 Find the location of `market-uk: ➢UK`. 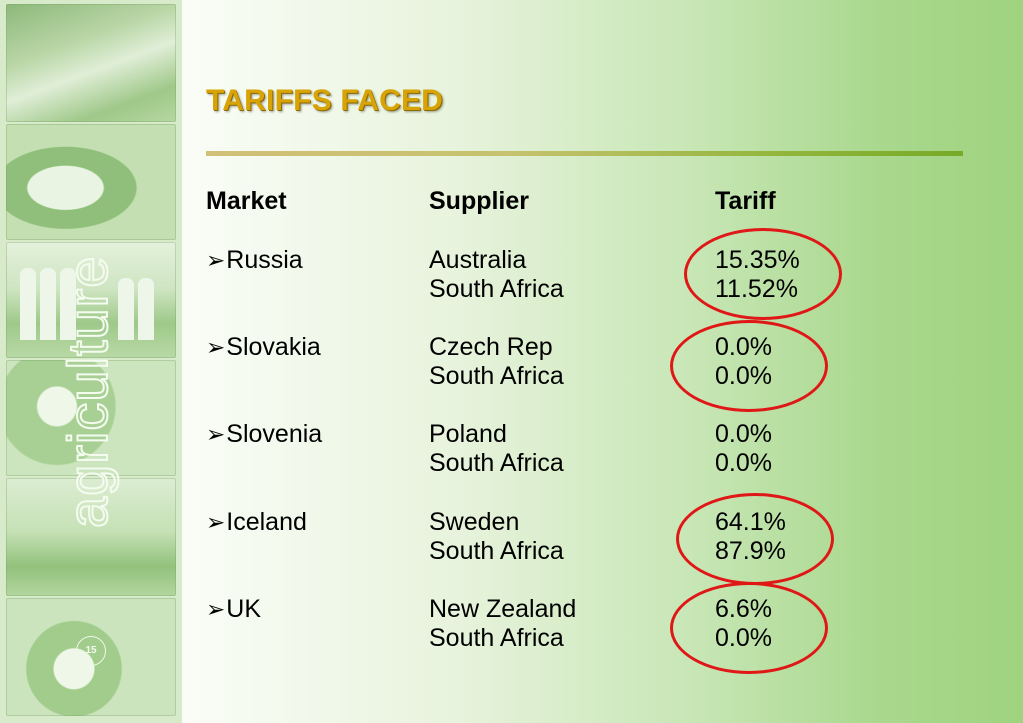

market-uk: ➢UK is located at coordinates (233, 609).